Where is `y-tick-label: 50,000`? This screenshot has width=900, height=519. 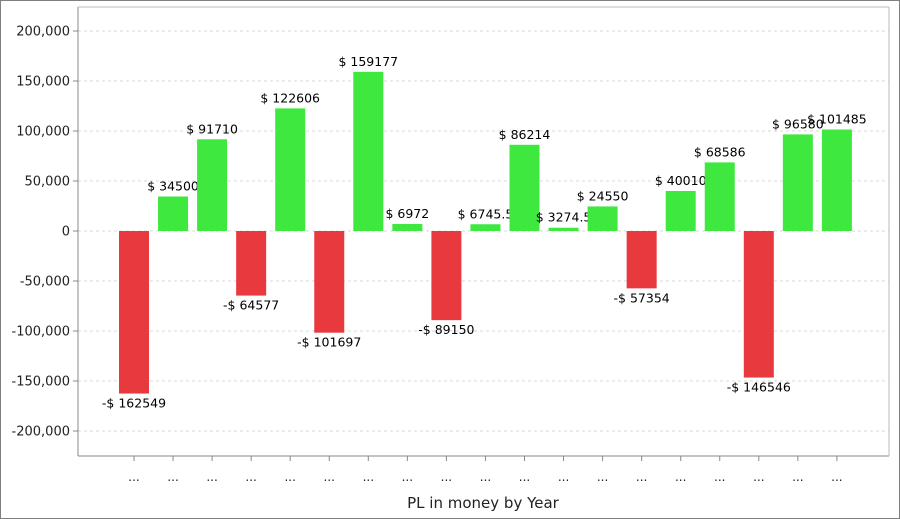
y-tick-label: 50,000 is located at coordinates (48, 182).